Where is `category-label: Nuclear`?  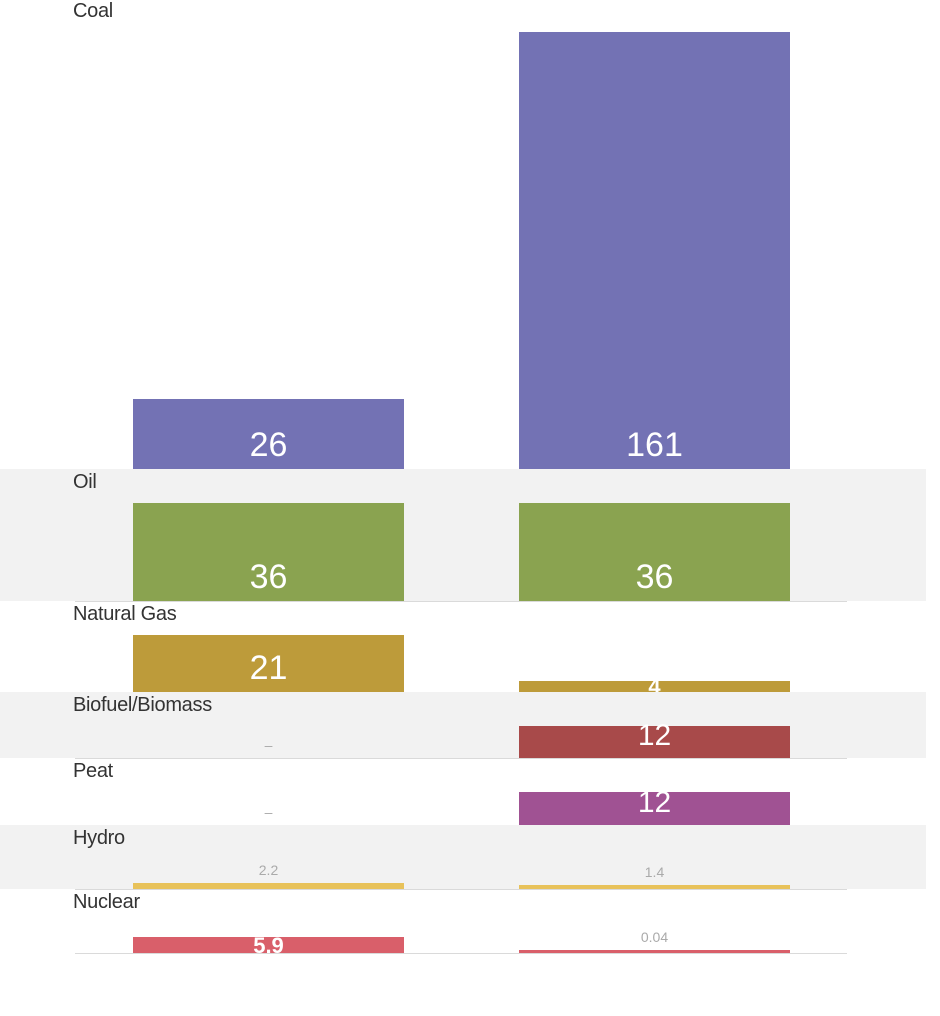 category-label: Nuclear is located at coordinates (106, 902).